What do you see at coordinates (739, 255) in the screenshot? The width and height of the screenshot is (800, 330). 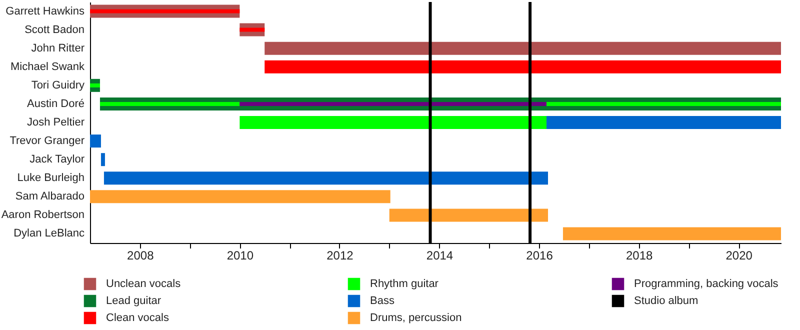 I see `x-tick-label: 2020` at bounding box center [739, 255].